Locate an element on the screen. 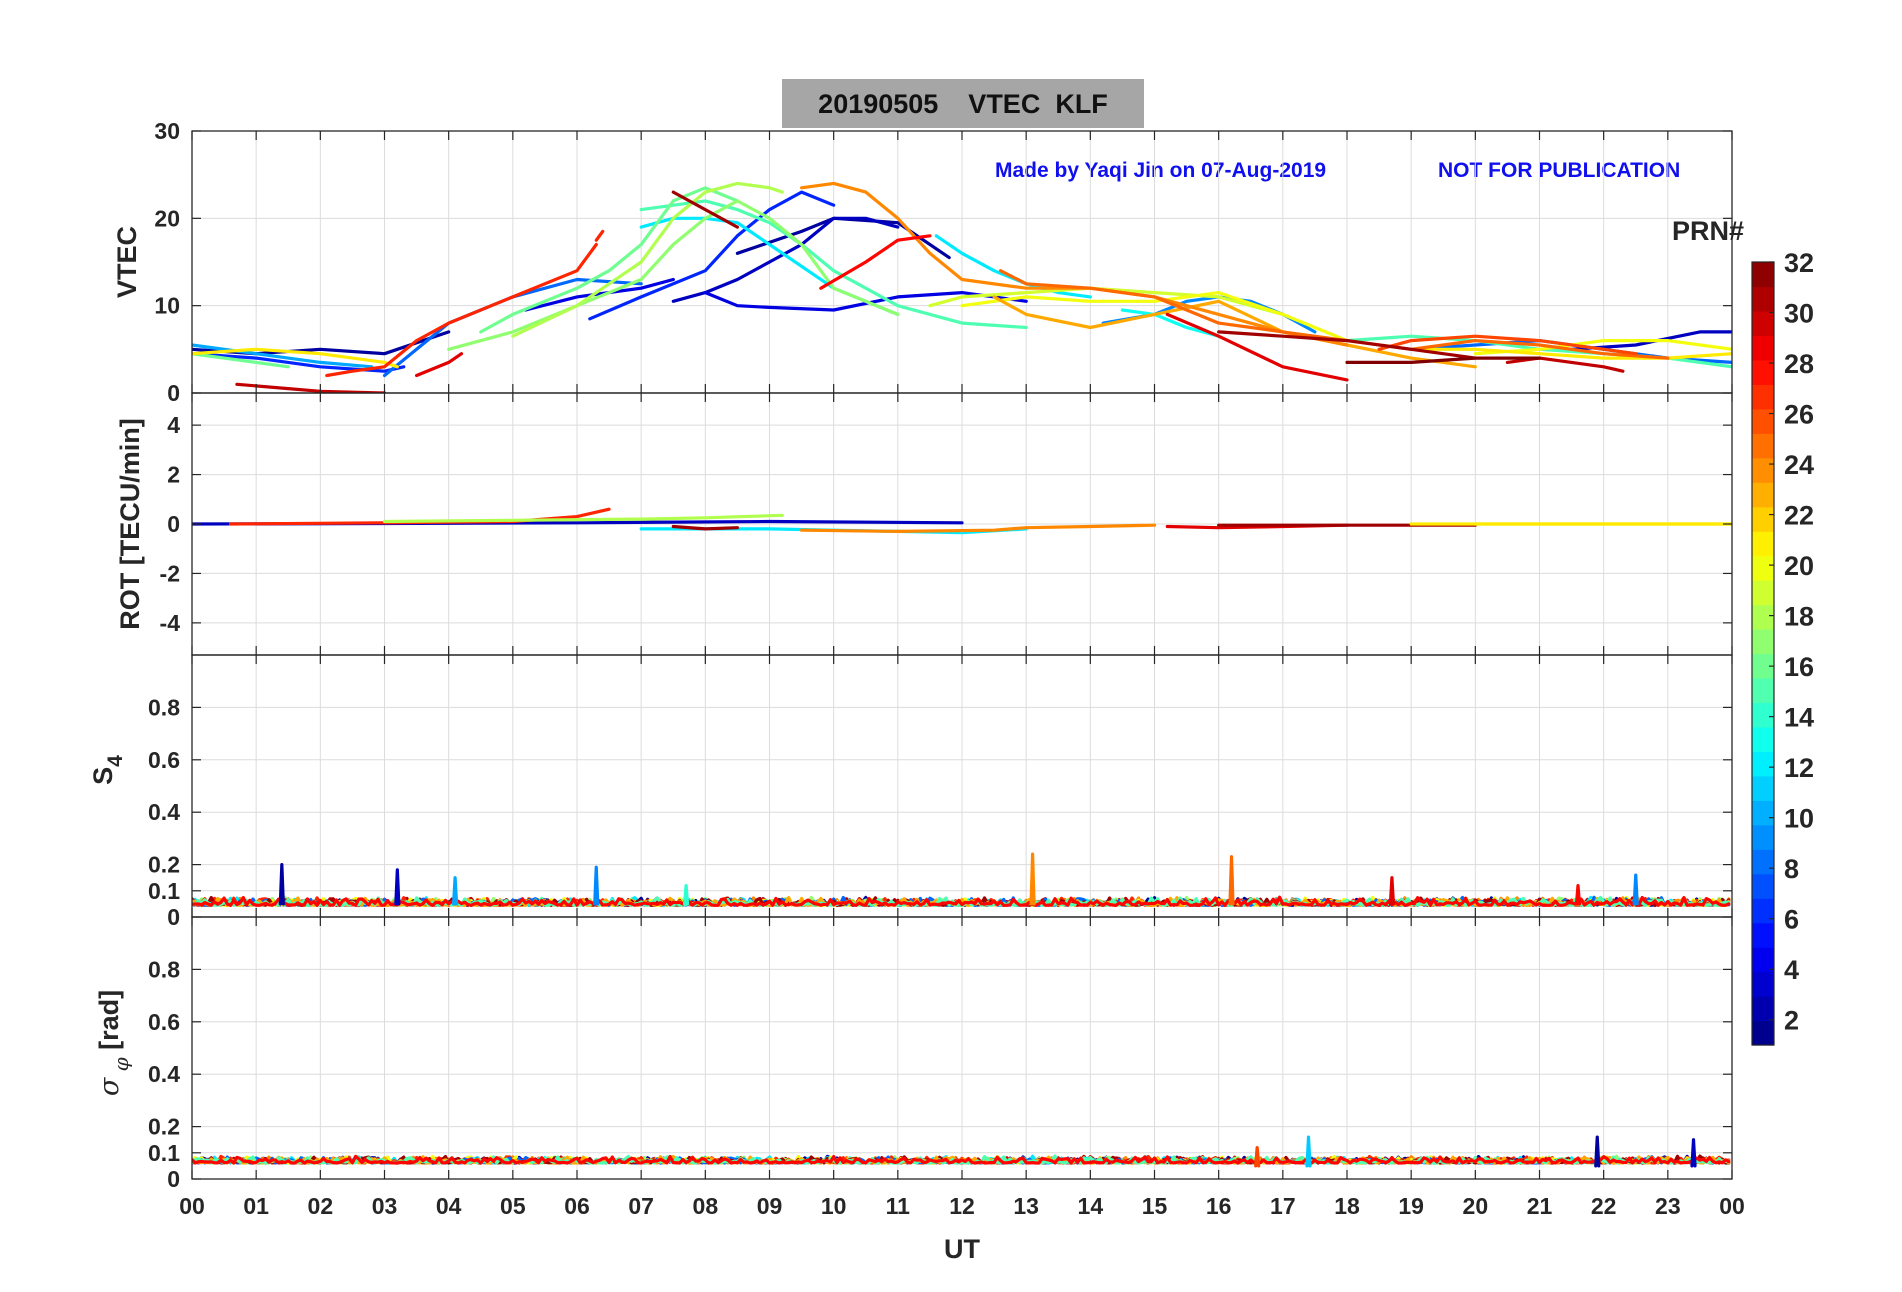 The width and height of the screenshot is (1902, 1292). svg-text: S4 is located at coordinates (107, 770).